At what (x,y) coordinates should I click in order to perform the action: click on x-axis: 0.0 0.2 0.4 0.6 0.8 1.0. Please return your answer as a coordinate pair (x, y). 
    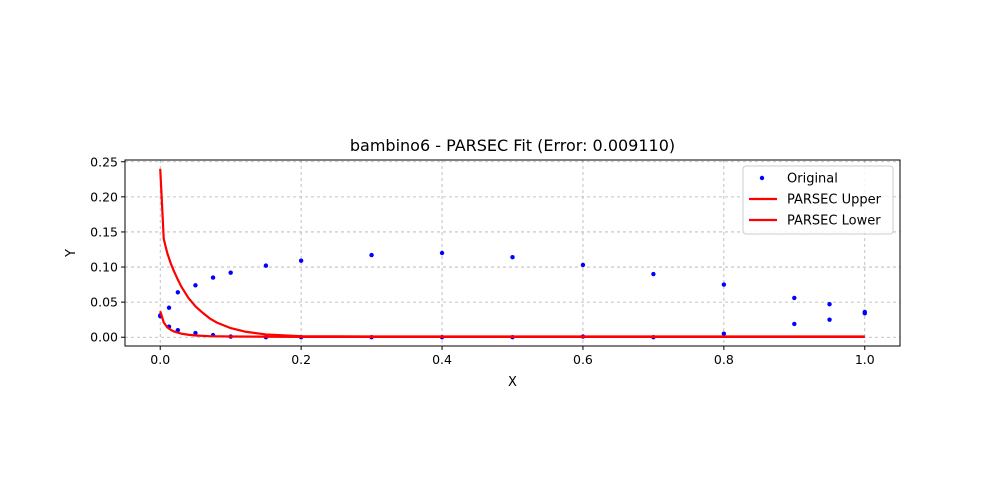
    Looking at the image, I should click on (512, 356).